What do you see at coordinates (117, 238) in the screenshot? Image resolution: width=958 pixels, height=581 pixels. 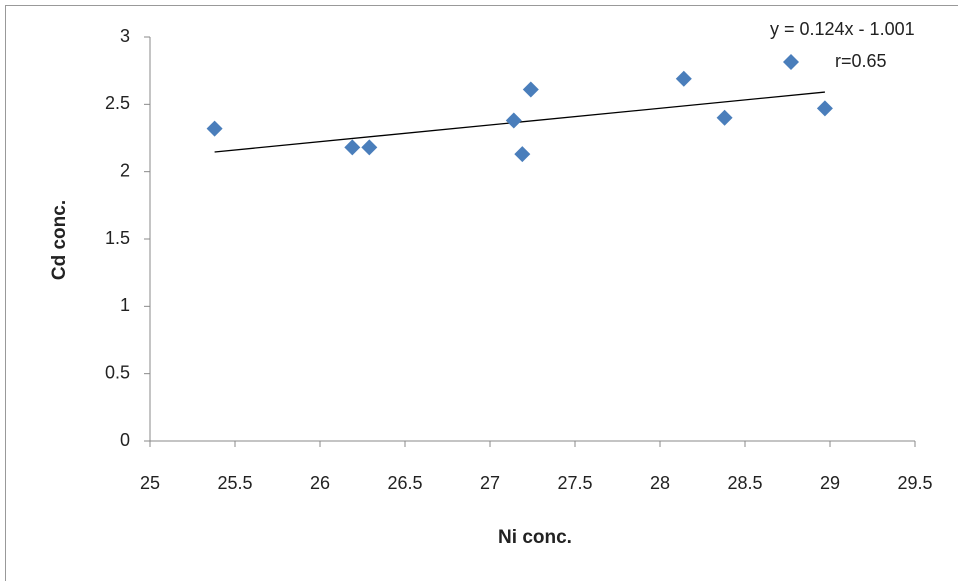 I see `y-tick-label: 1.5` at bounding box center [117, 238].